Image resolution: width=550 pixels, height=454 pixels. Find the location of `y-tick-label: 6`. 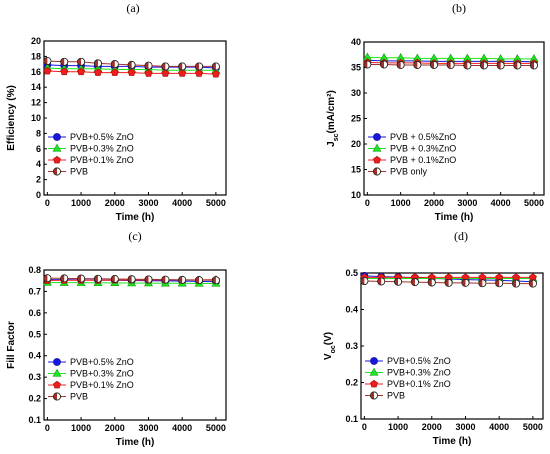

y-tick-label: 6 is located at coordinates (38, 149).